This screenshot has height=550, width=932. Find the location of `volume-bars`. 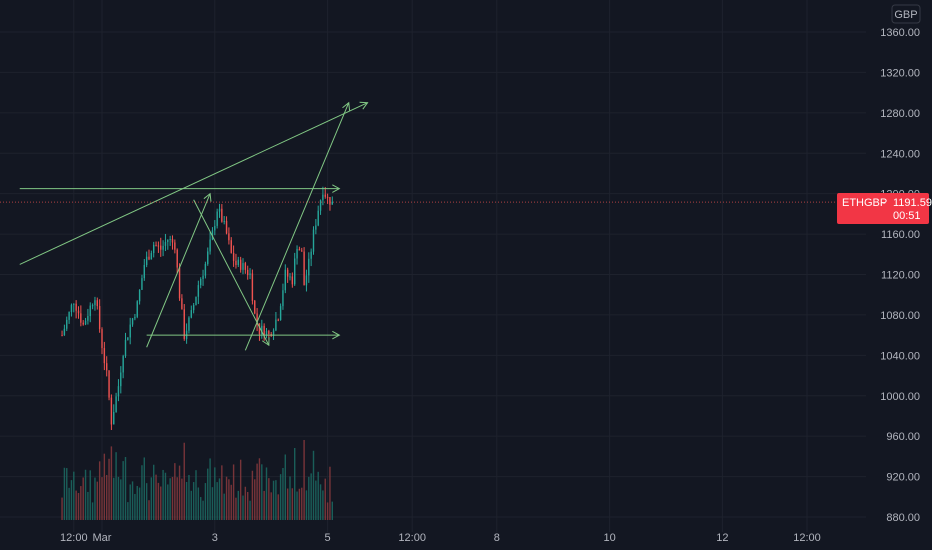

volume-bars is located at coordinates (197, 480).